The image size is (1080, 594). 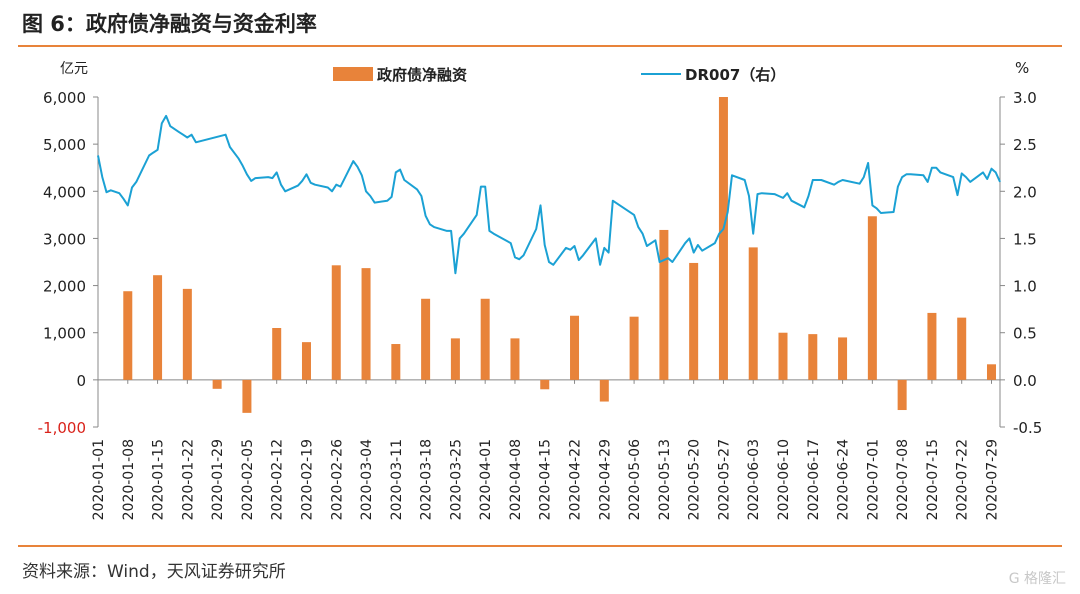 I want to click on left-tick-label: 6,000, so click(x=64, y=98).